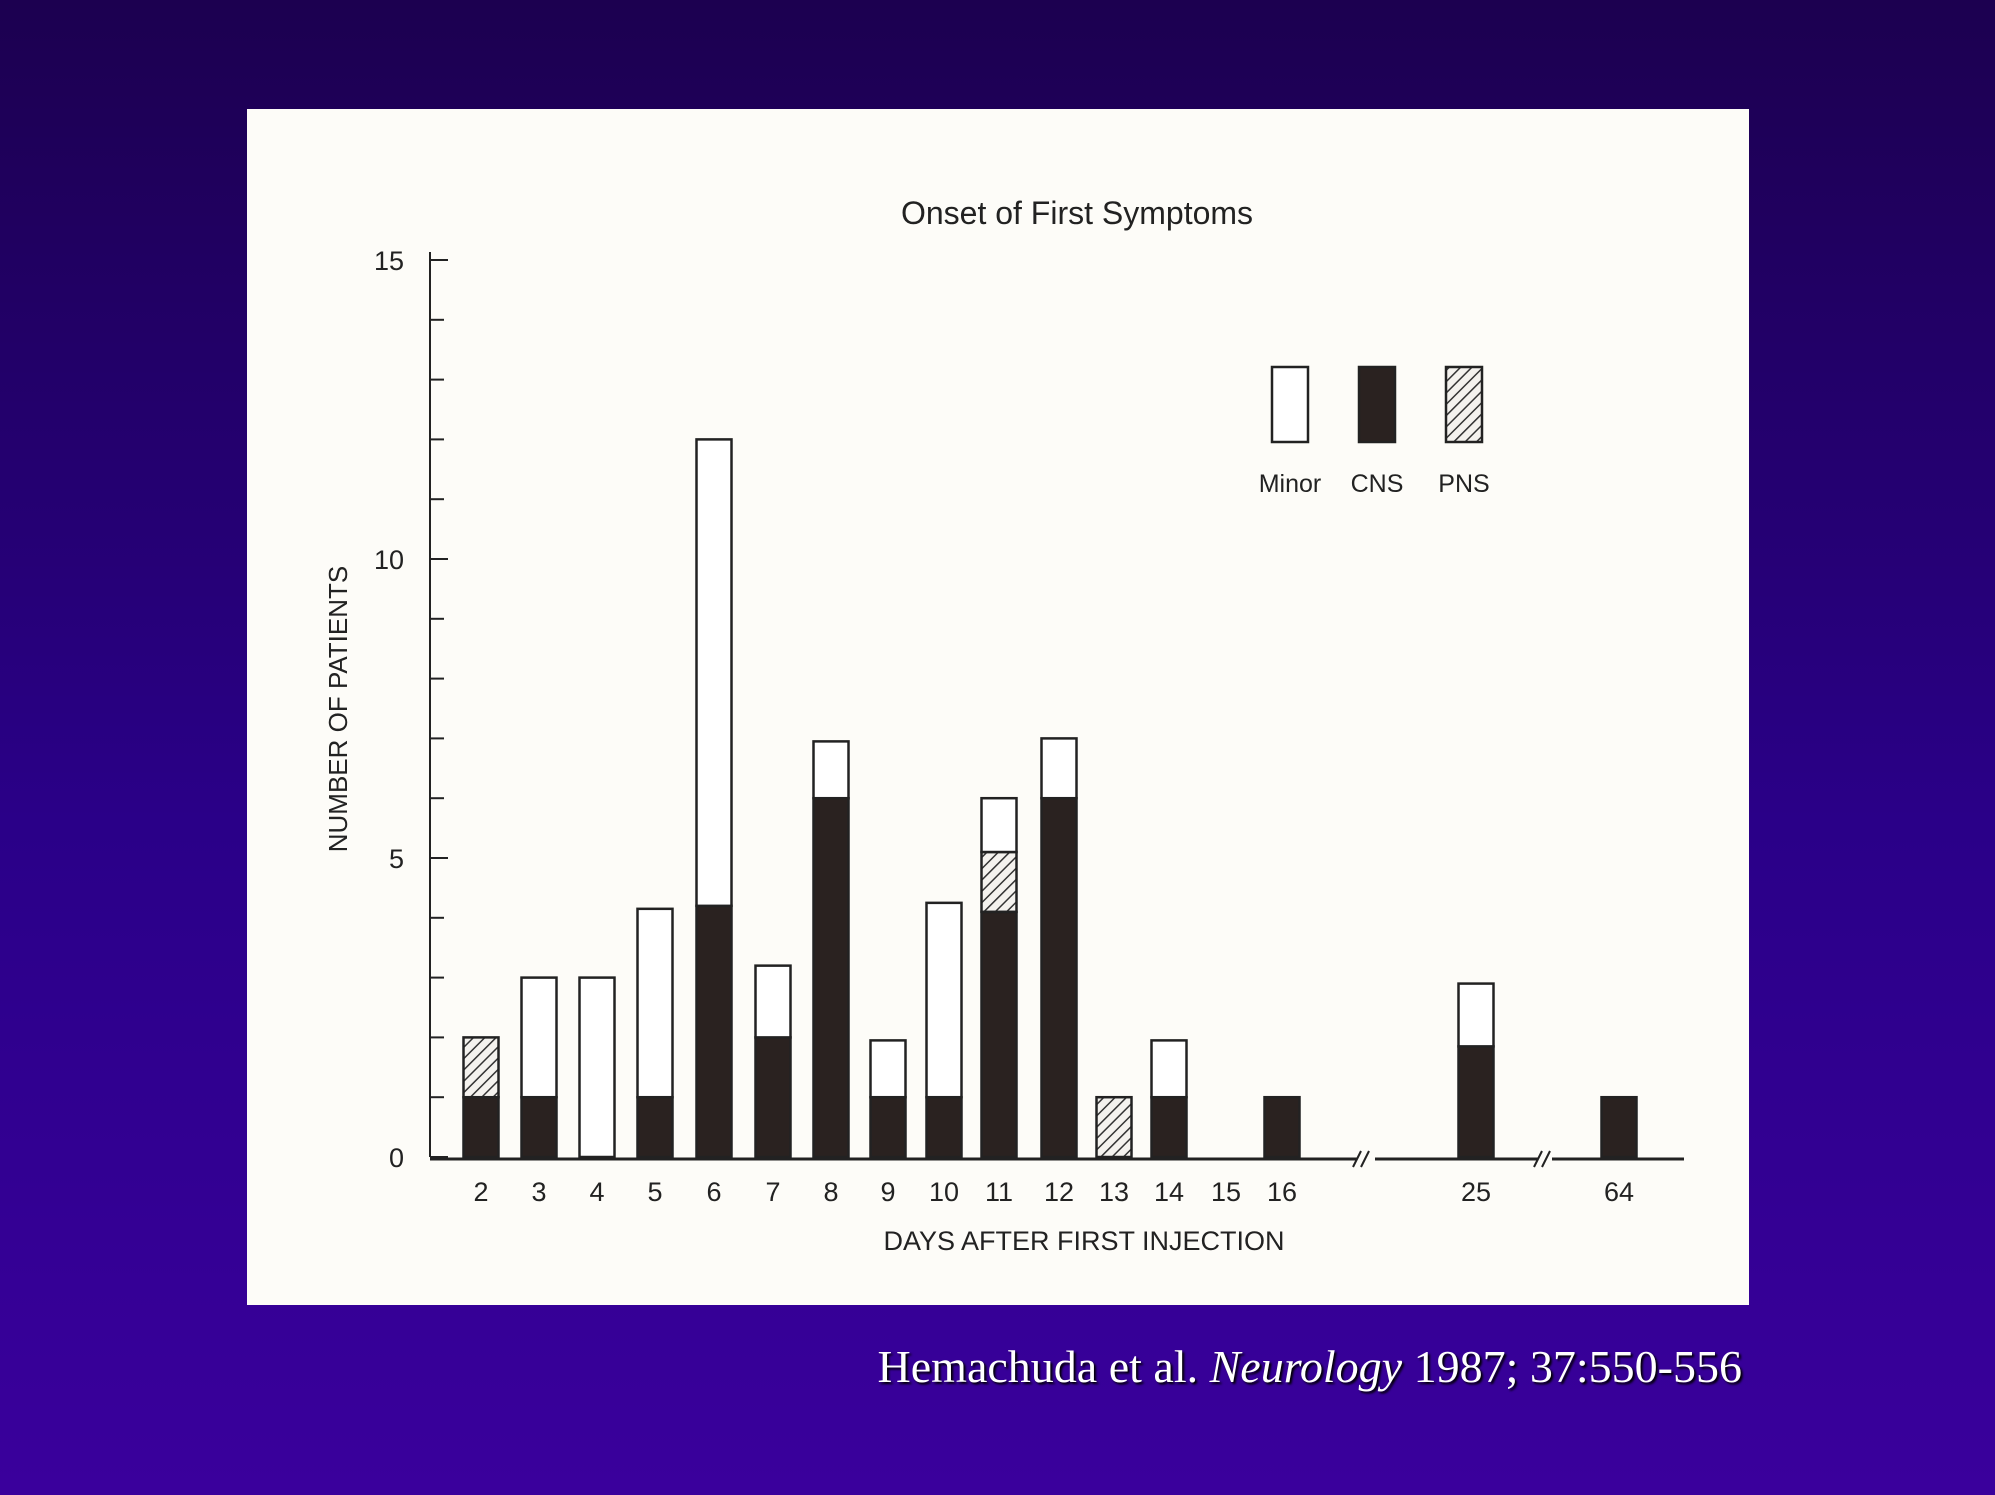  Describe the element at coordinates (1463, 484) in the screenshot. I see `legend-label-pns: PNS` at that location.